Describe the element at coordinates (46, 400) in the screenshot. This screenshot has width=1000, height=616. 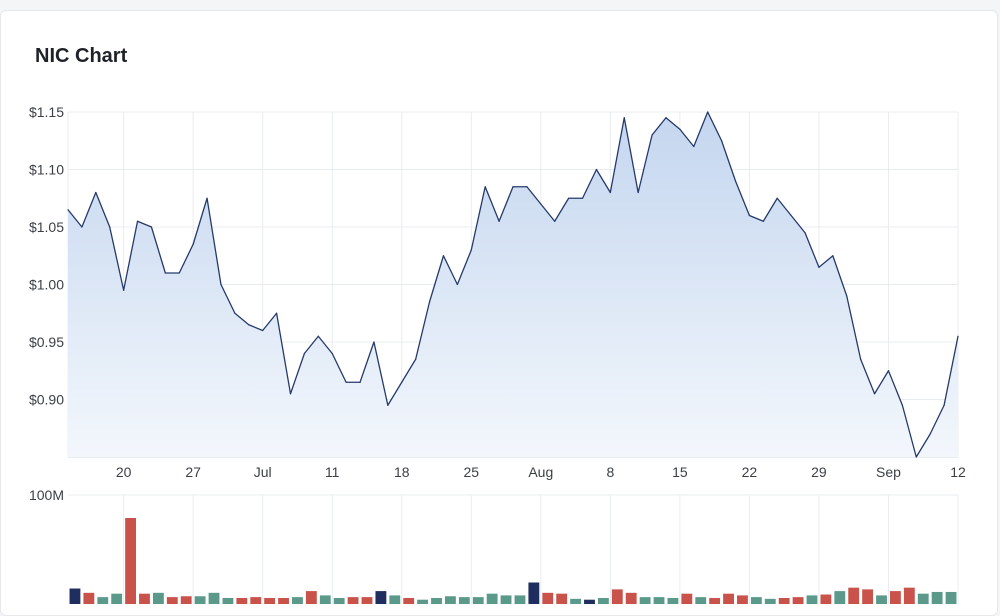
I see `y-tick-label: $0.90` at that location.